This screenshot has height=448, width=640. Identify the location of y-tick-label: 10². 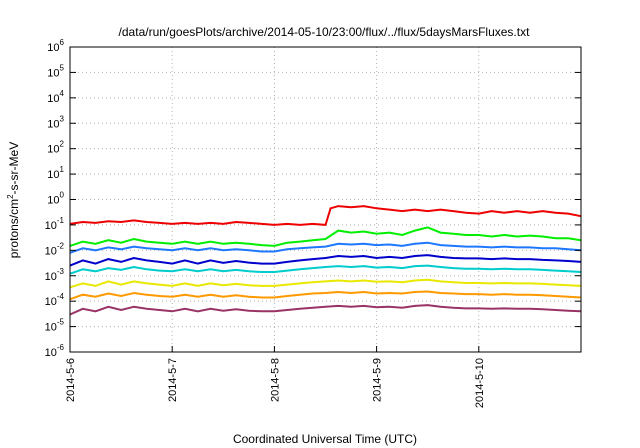
(55, 148).